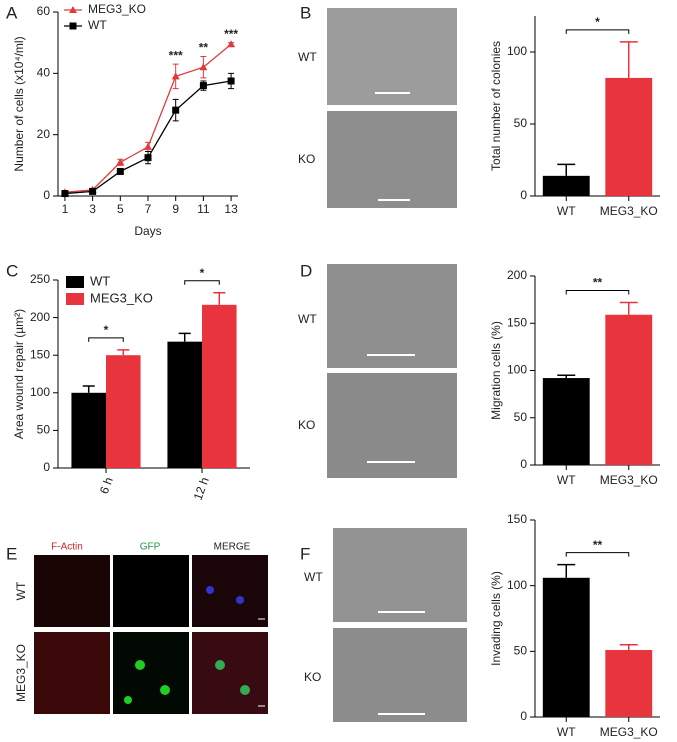 Image resolution: width=677 pixels, height=742 pixels. I want to click on x-tick-label: 13, so click(231, 209).